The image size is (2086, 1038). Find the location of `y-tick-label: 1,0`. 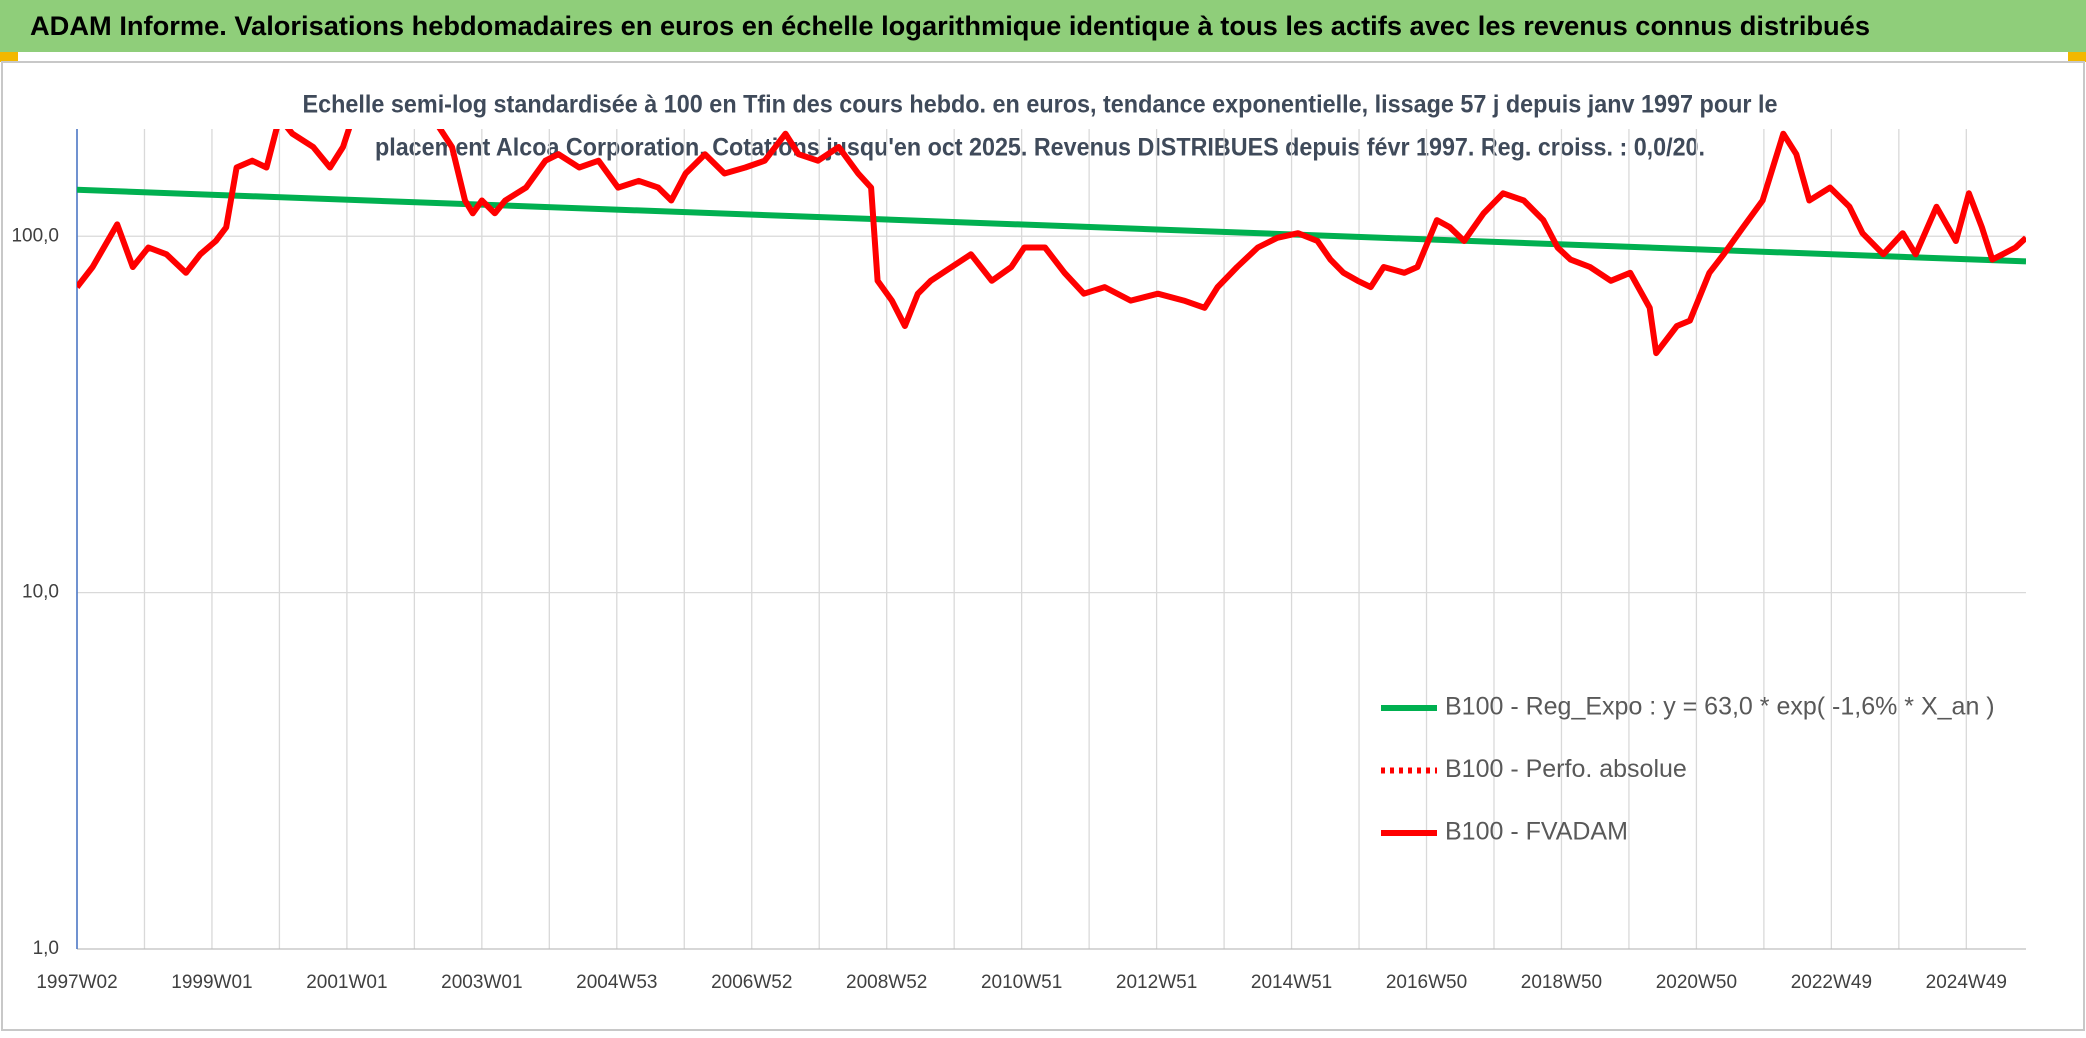

y-tick-label: 1,0 is located at coordinates (46, 948).